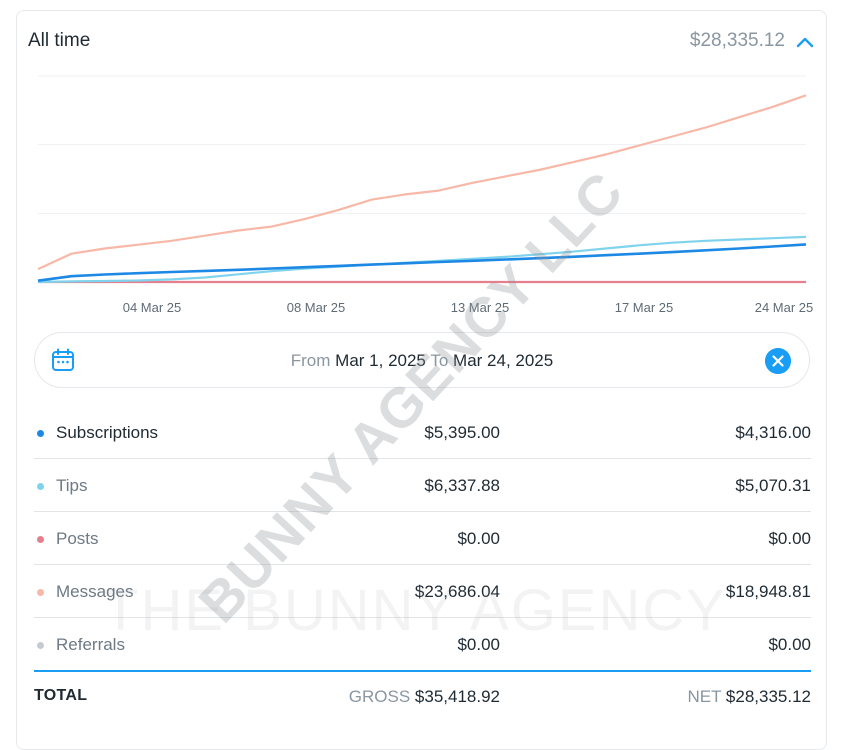  Describe the element at coordinates (380, 360) in the screenshot. I see `from-date: Mar 1, 2025` at that location.